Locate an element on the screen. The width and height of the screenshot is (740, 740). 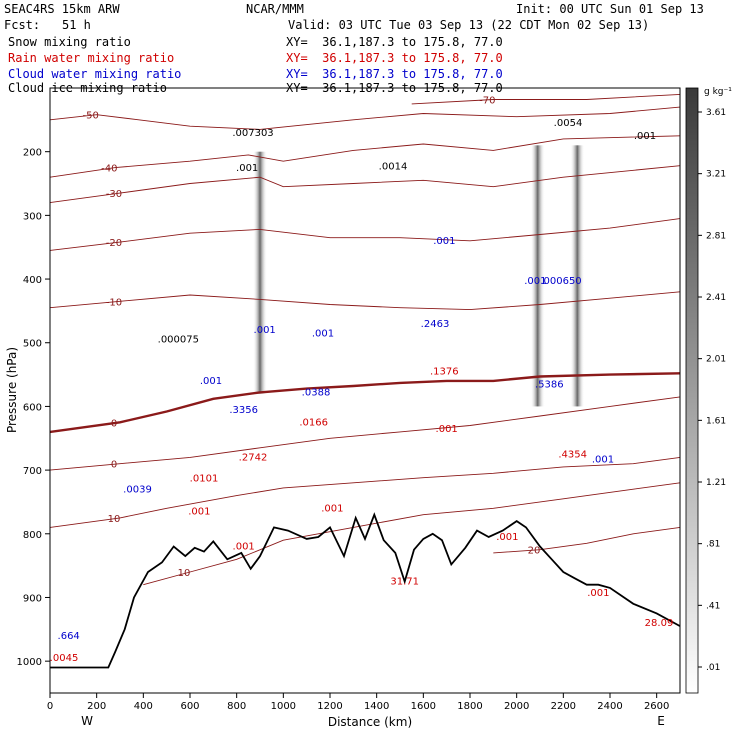
y-tick-label-3: 500 is located at coordinates (32, 344).